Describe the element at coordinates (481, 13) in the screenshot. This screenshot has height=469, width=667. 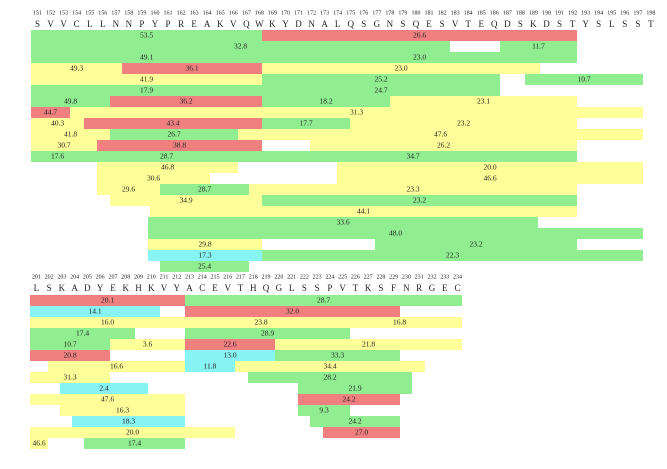
I see `residue-number: 185` at that location.